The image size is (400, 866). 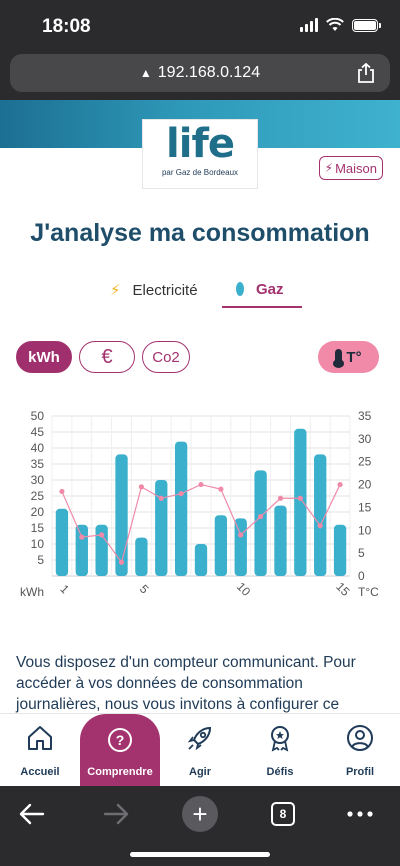 I want to click on more-dots-icon, so click(x=360, y=814).